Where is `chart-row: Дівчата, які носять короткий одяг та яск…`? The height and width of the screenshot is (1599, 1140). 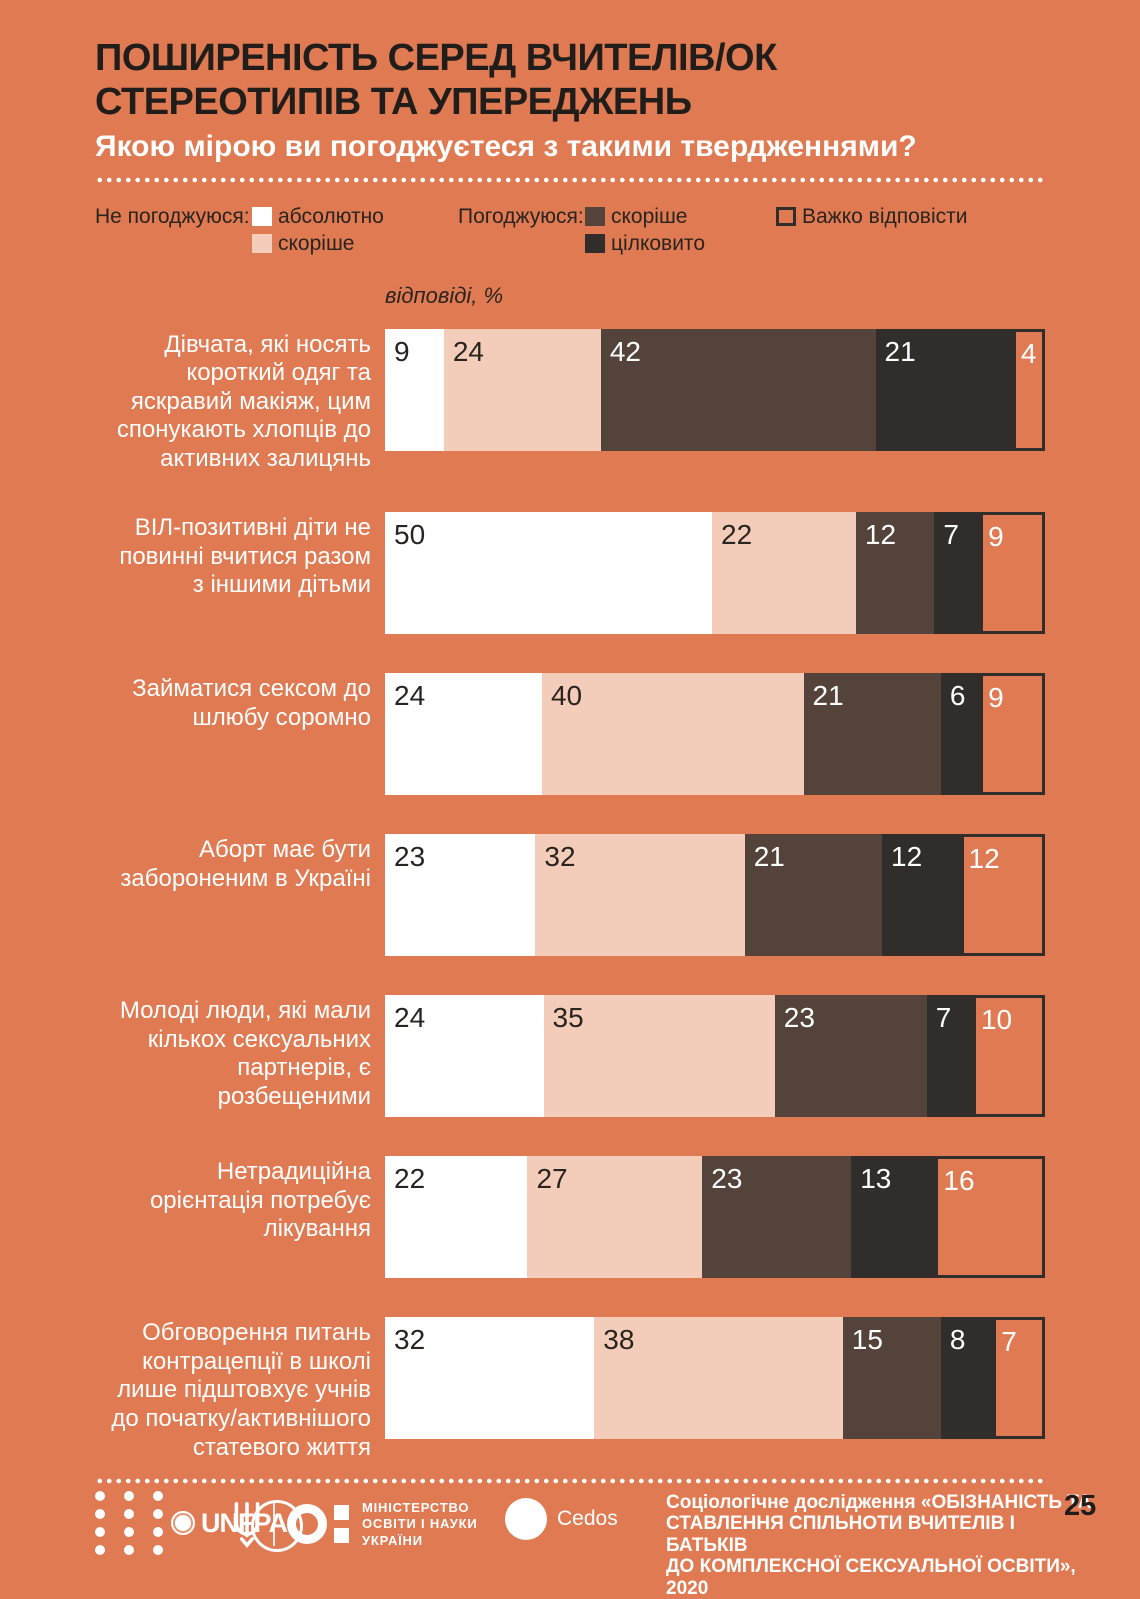
chart-row: Дівчата, які носять короткий одяг та яск… is located at coordinates (570, 401).